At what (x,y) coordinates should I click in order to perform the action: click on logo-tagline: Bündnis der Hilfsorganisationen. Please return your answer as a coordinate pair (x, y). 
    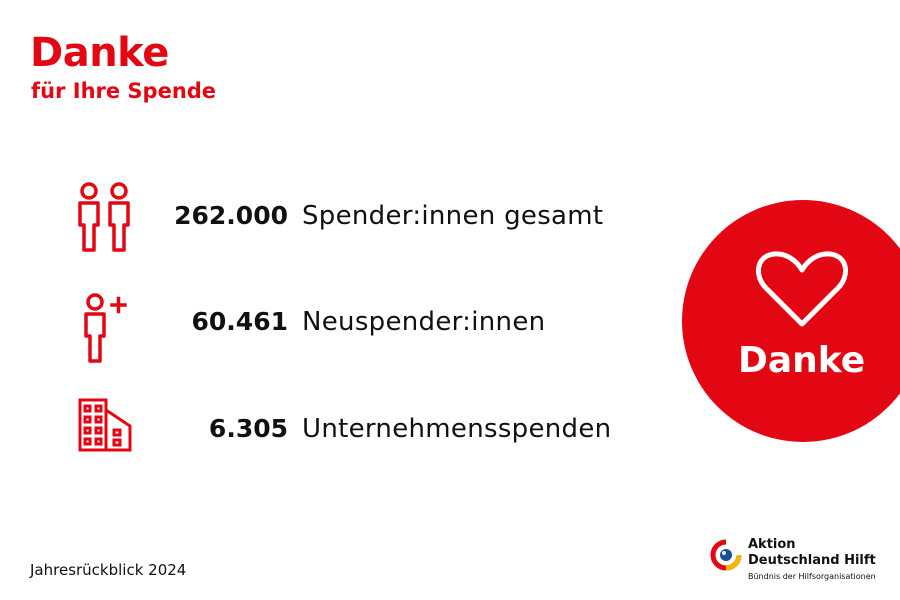
    Looking at the image, I should click on (812, 576).